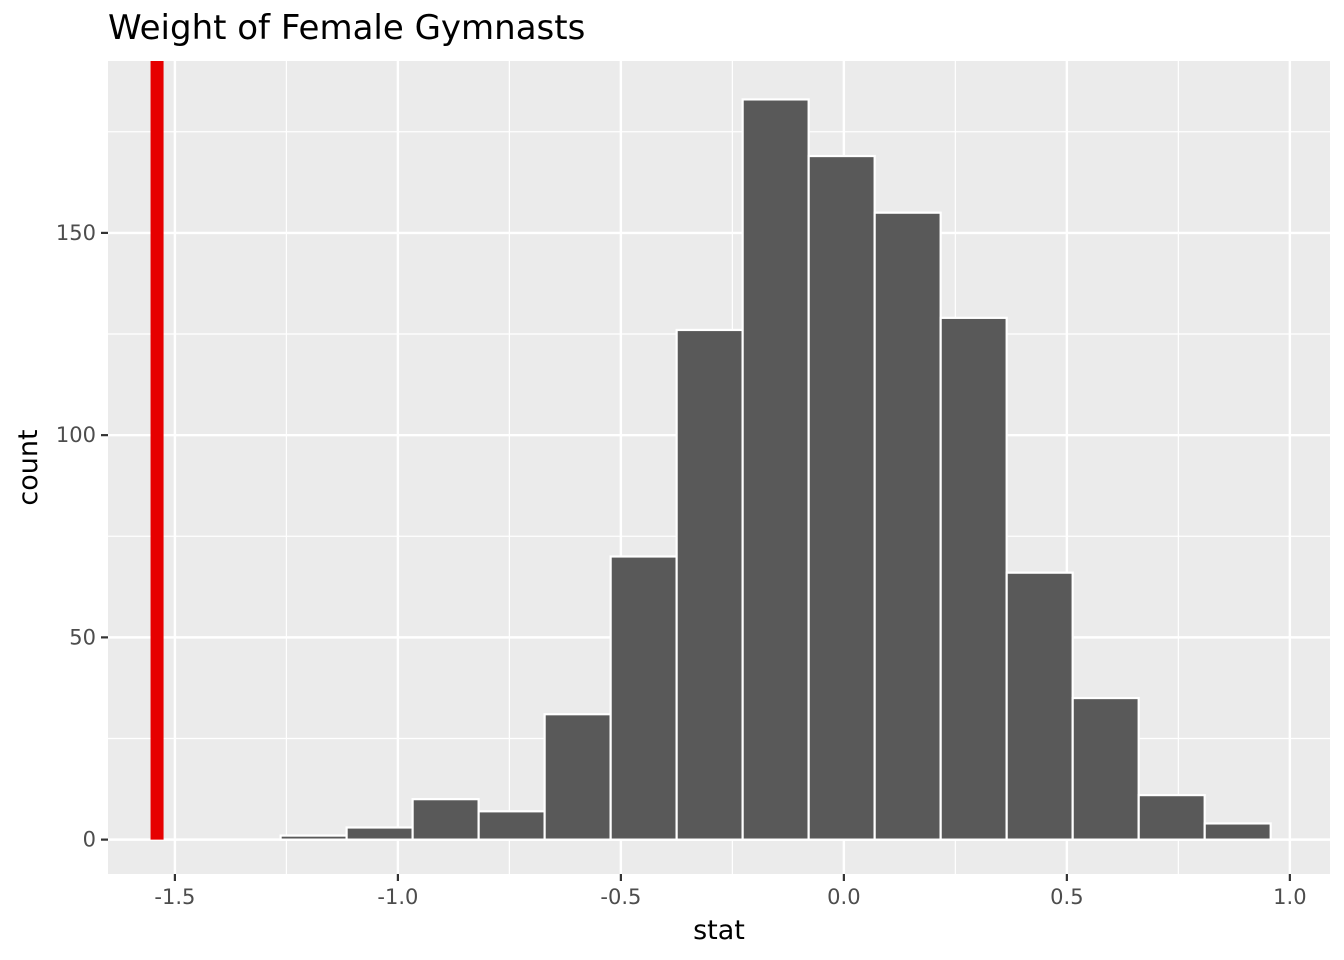  What do you see at coordinates (843, 897) in the screenshot?
I see `x-tick-label: 0.0` at bounding box center [843, 897].